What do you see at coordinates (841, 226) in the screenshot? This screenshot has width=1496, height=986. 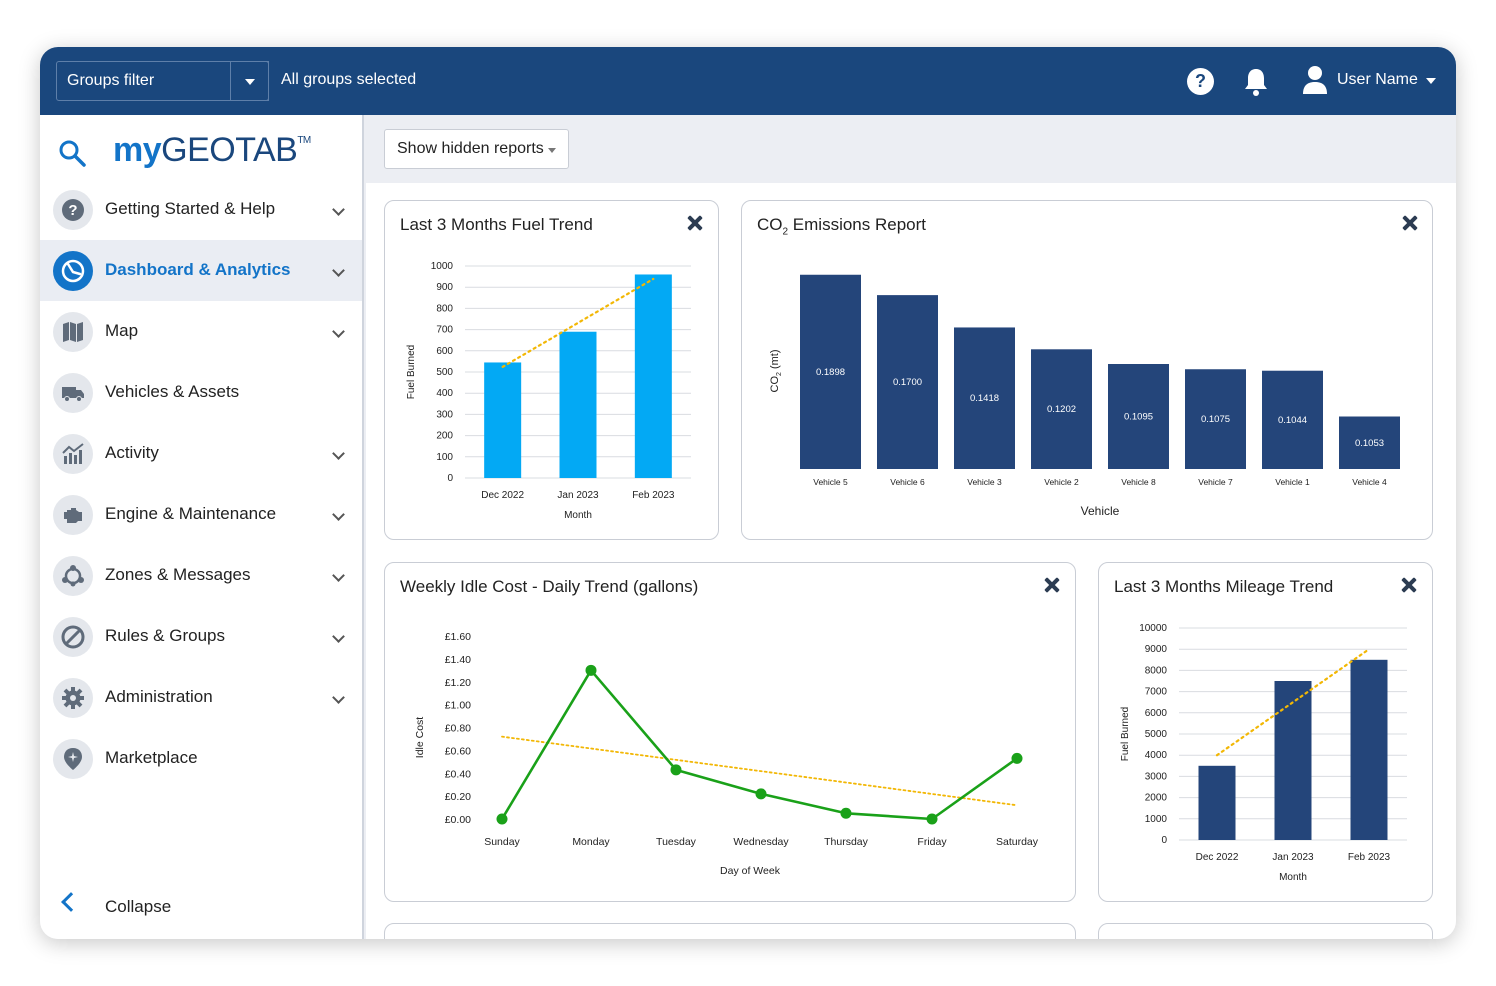 I see `card-title: CO2 Emissions Report` at bounding box center [841, 226].